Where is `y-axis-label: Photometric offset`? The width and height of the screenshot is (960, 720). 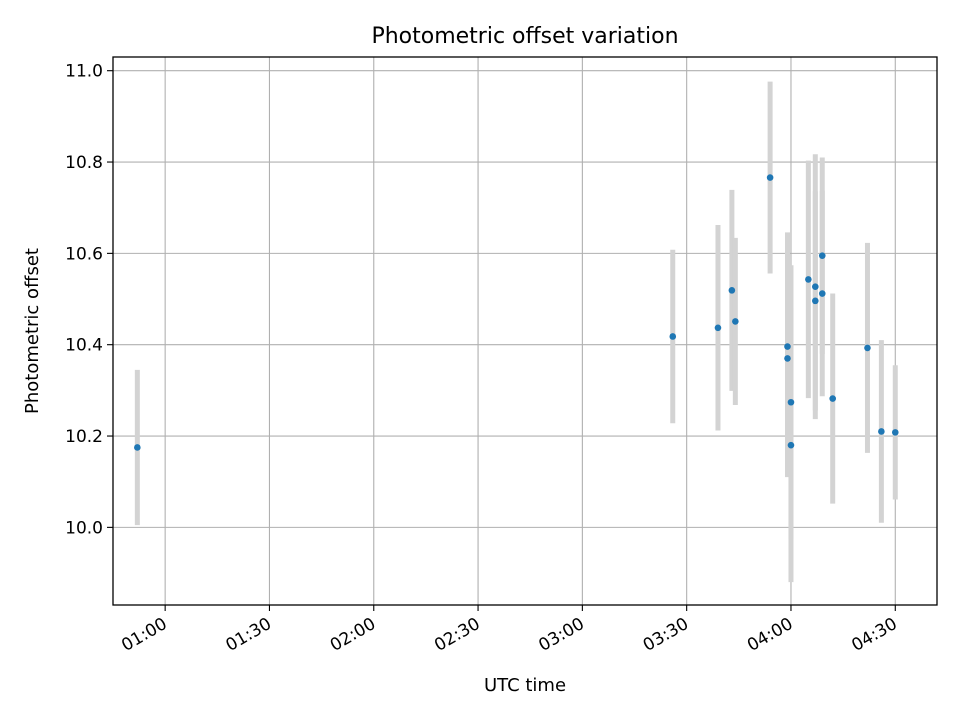
y-axis-label: Photometric offset is located at coordinates (32, 331).